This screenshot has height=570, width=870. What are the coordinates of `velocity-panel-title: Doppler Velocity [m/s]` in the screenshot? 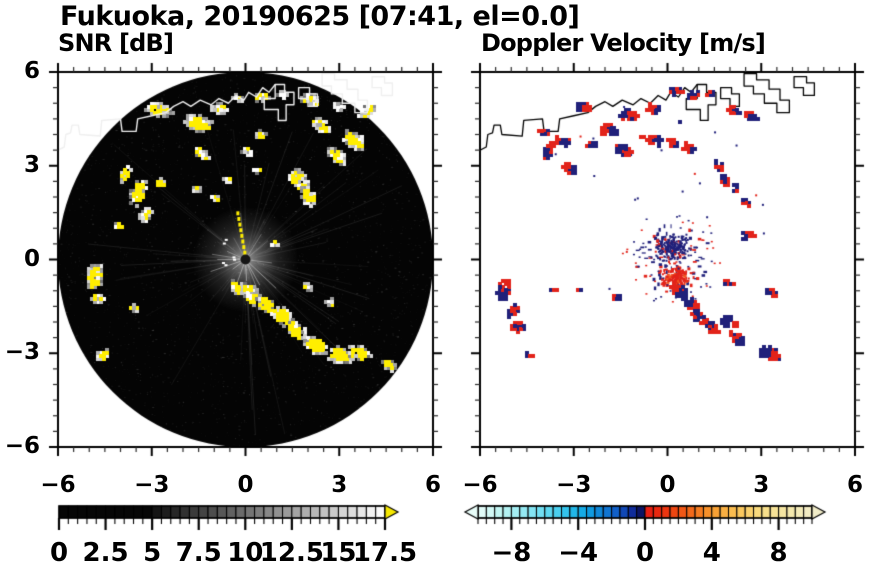 It's located at (623, 43).